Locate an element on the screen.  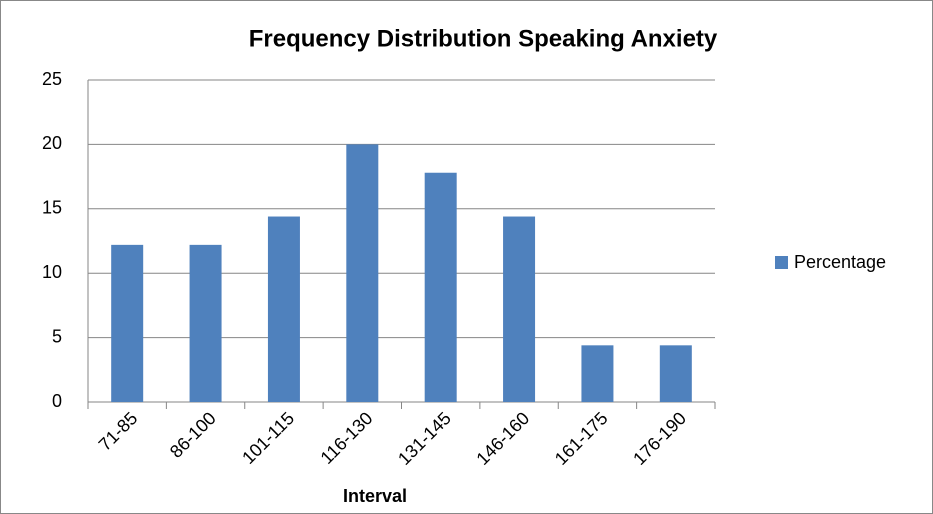
y-tick-label: 5 is located at coordinates (57, 336).